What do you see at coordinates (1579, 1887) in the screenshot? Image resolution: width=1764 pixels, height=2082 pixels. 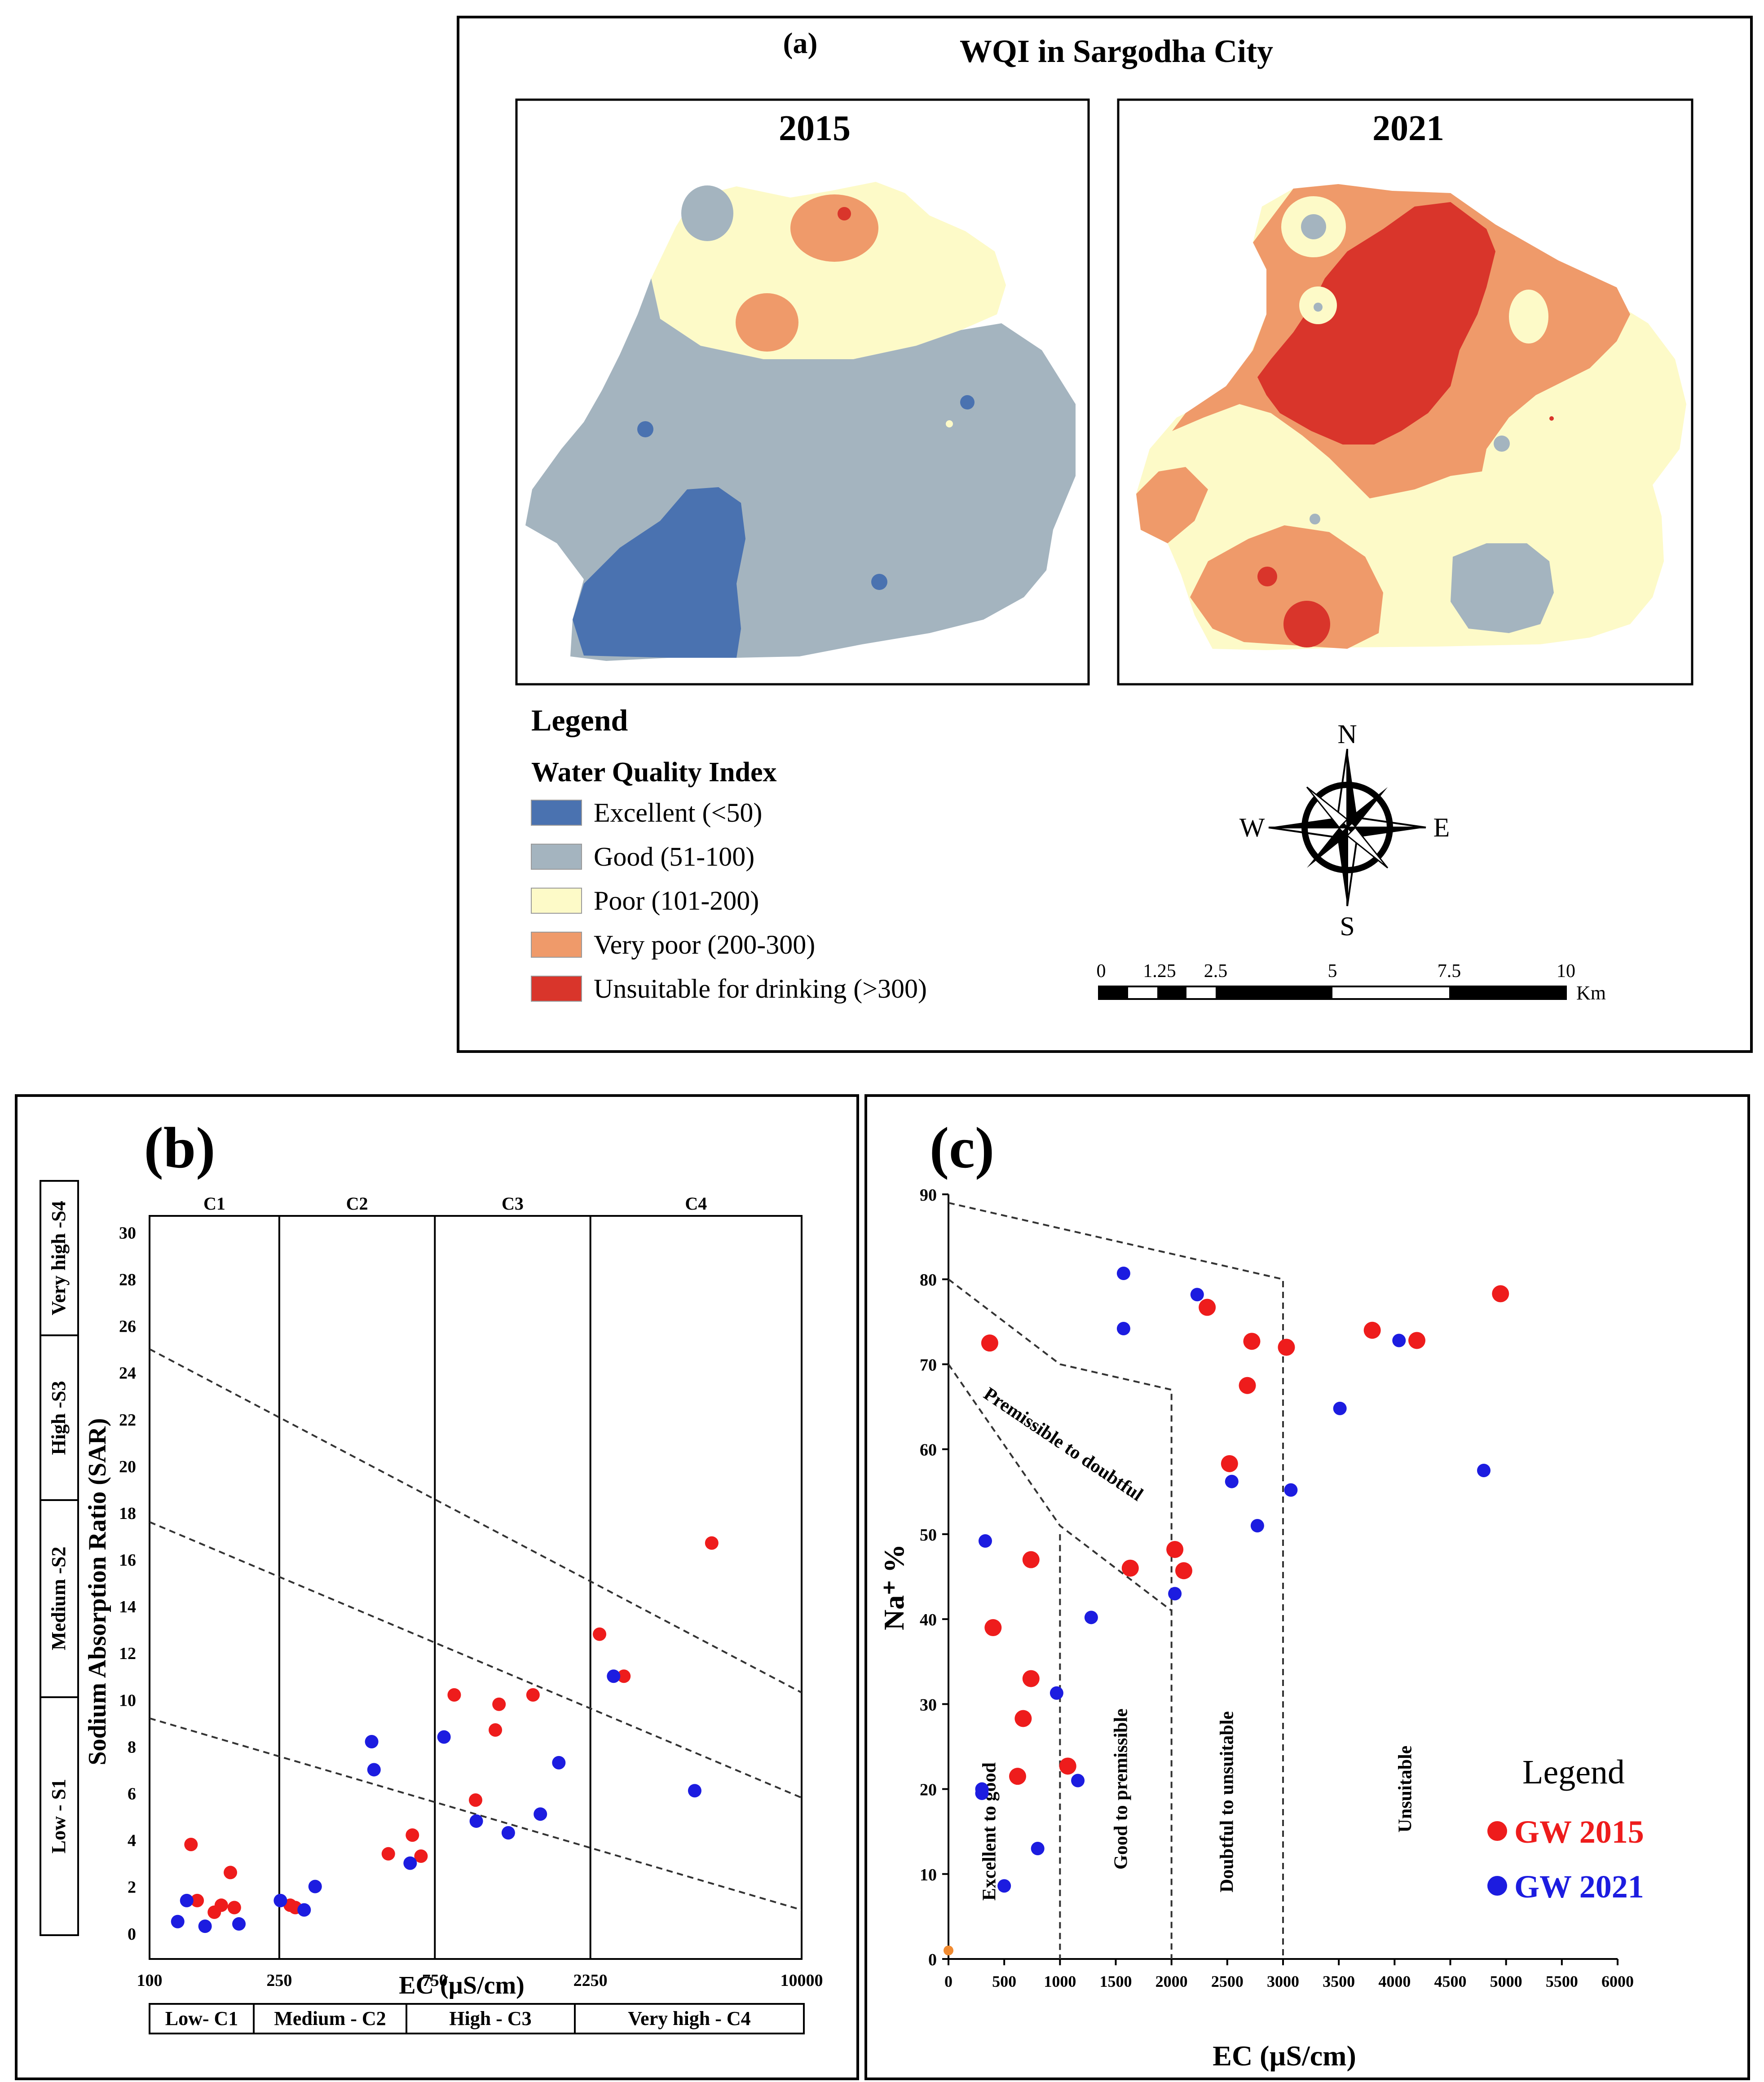 I see `legend-series-label: GW 2021` at bounding box center [1579, 1887].